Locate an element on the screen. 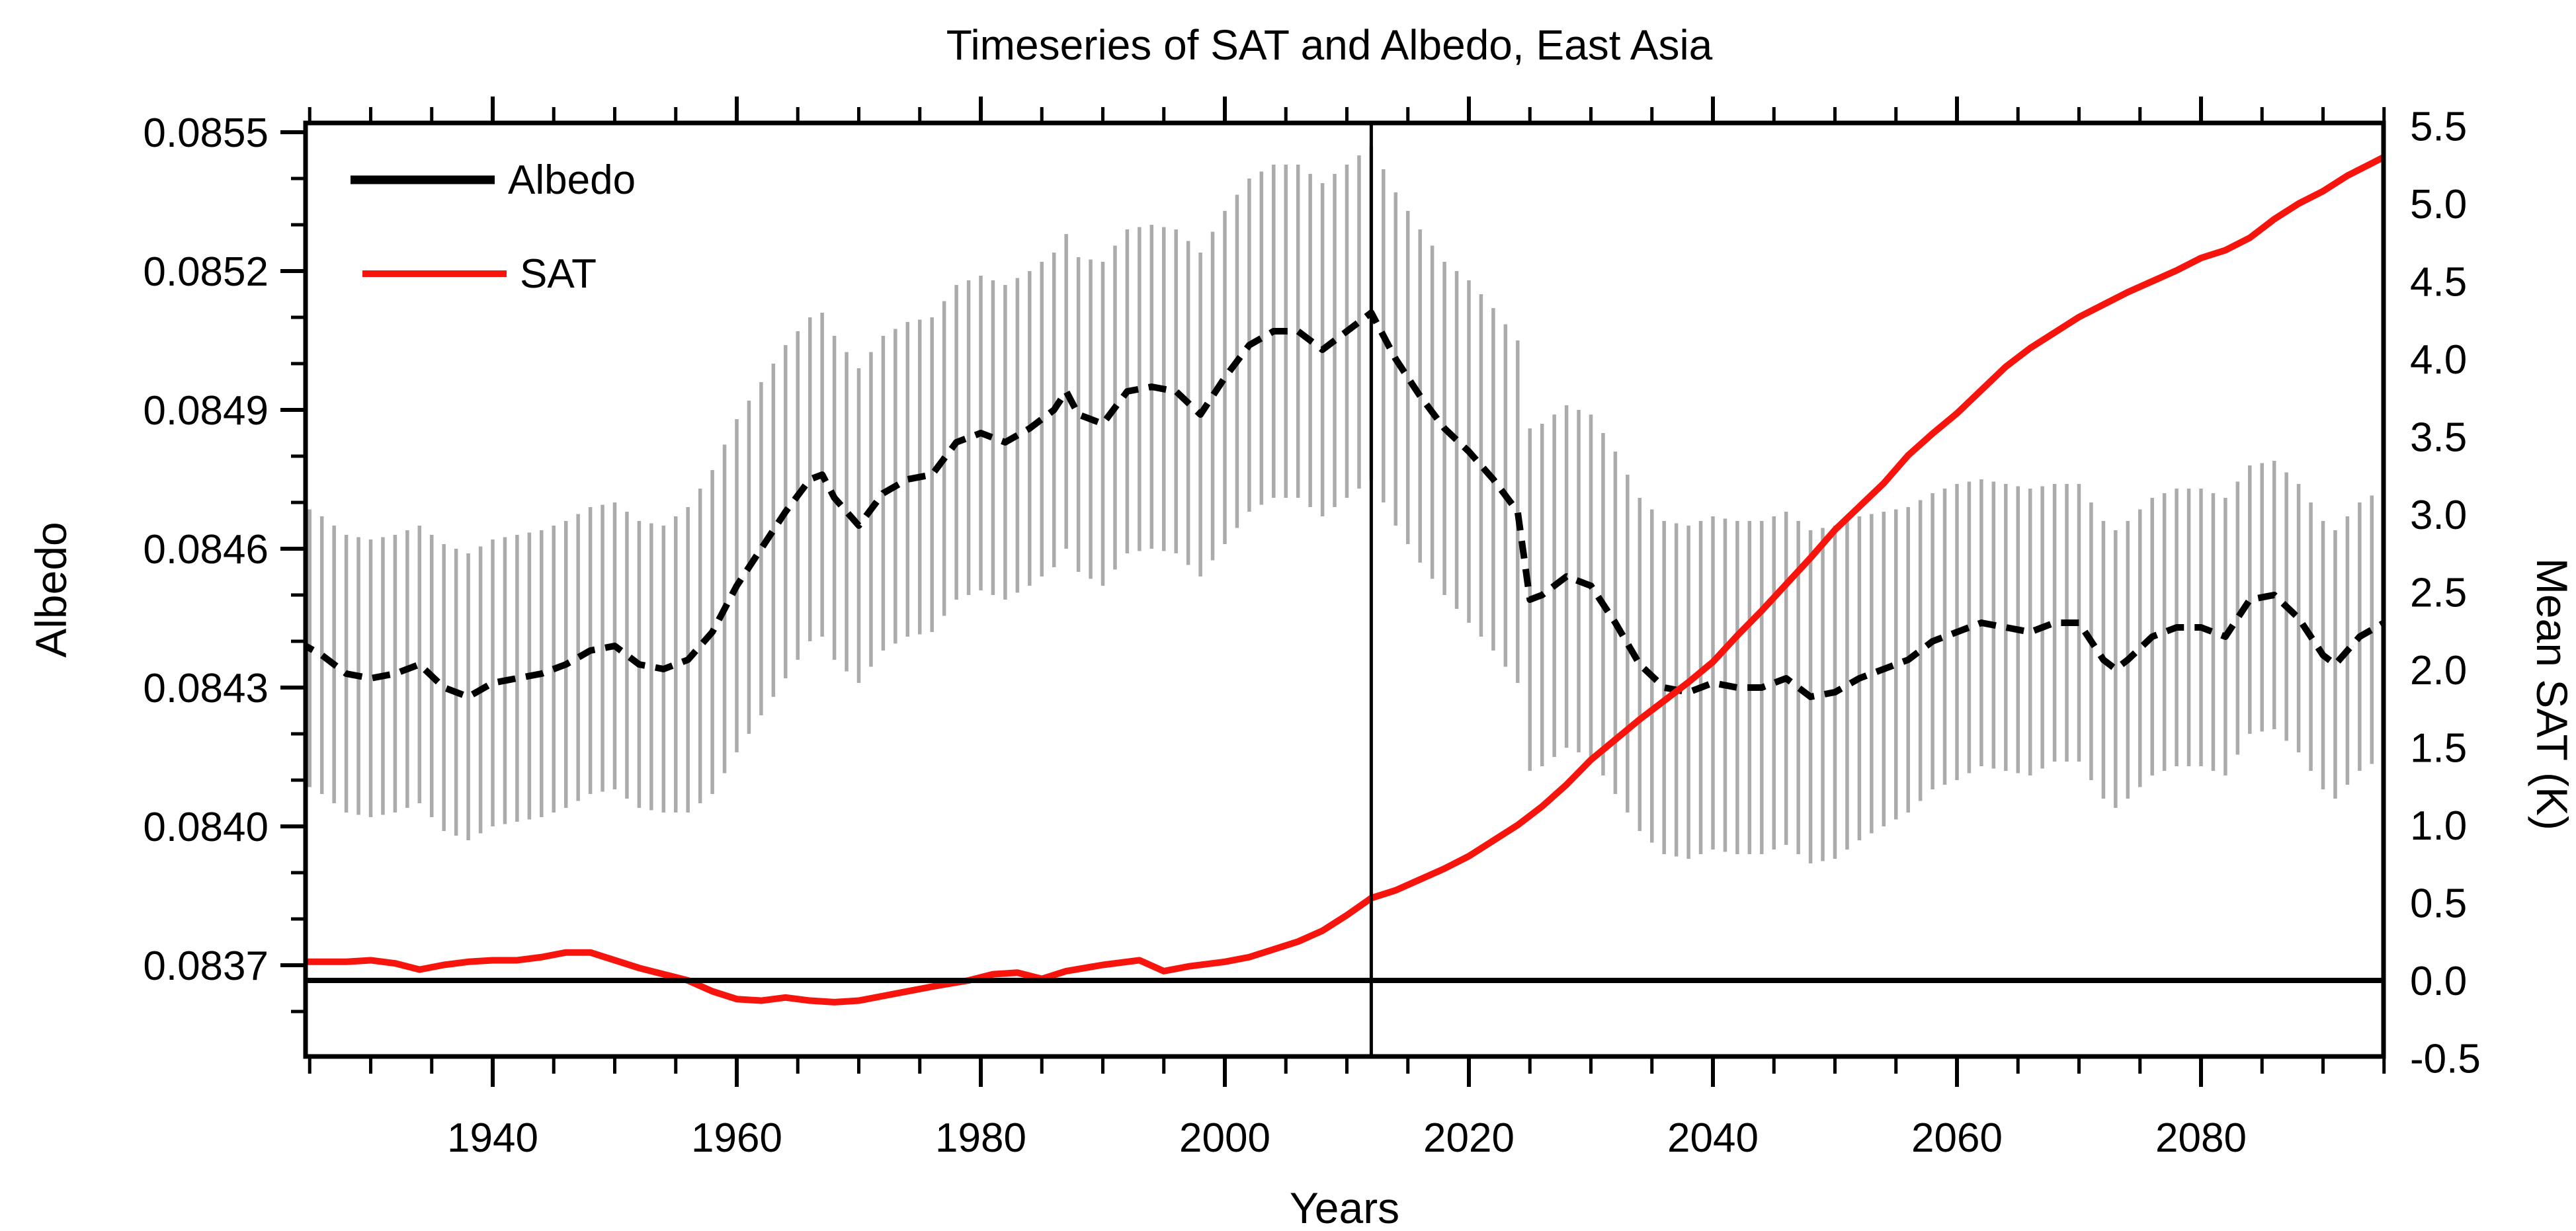 This screenshot has height=1231, width=2576. y-right-tick-label: 4.5 is located at coordinates (2438, 282).